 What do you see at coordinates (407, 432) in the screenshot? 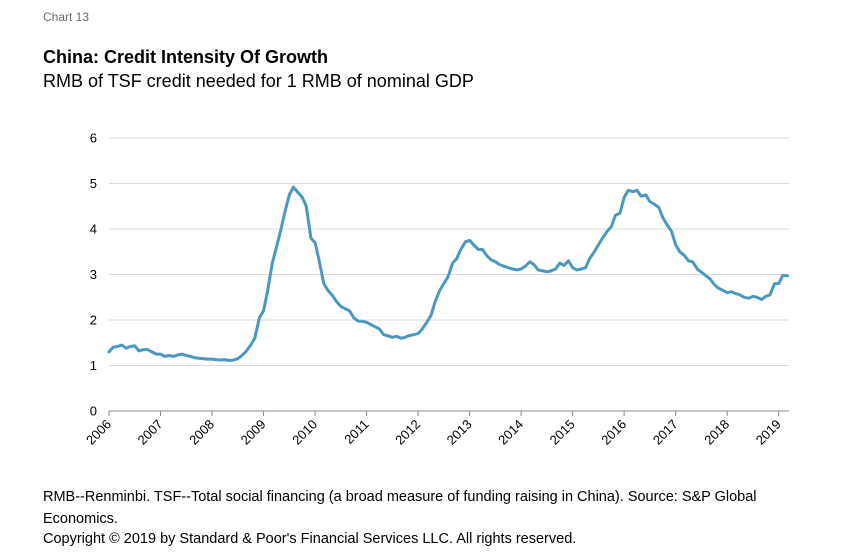
I see `x-tick-label: 2012` at bounding box center [407, 432].